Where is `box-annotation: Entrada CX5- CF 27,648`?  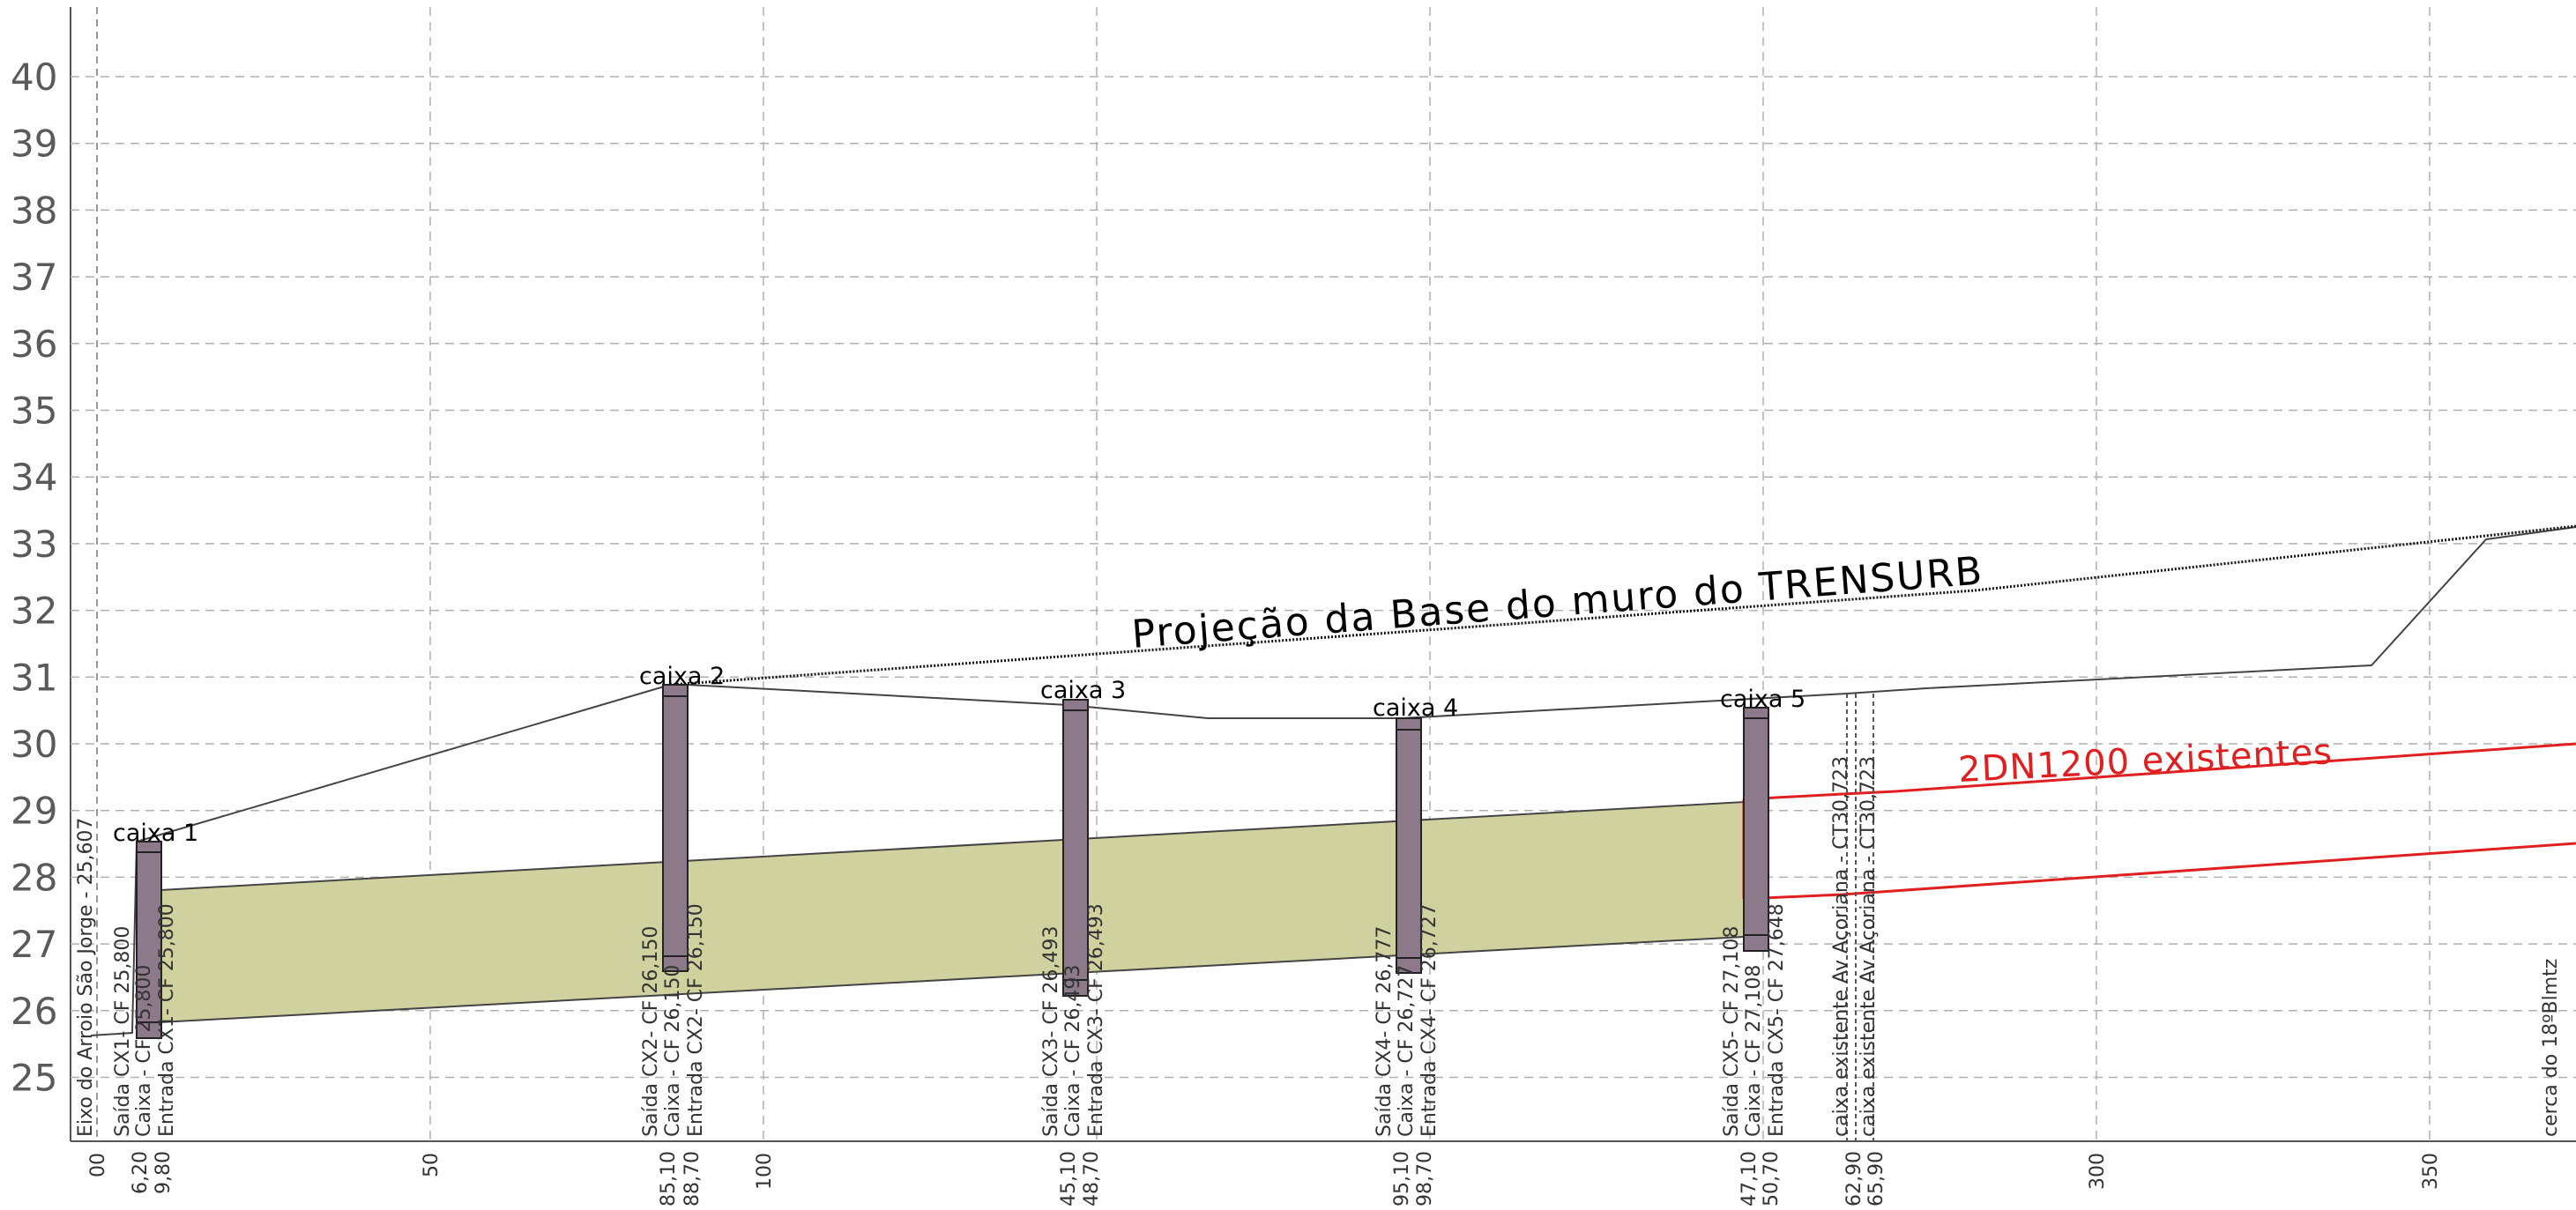 box-annotation: Entrada CX5- CF 27,648 is located at coordinates (1777, 1020).